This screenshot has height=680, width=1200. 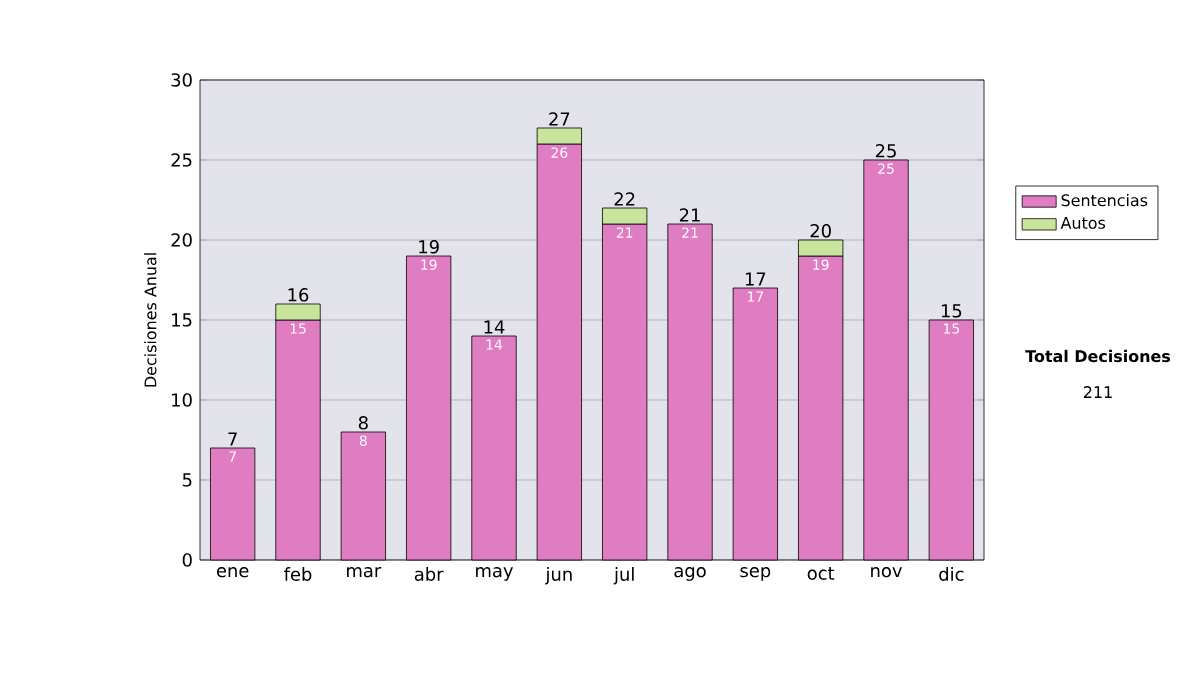 What do you see at coordinates (755, 279) in the screenshot?
I see `total-label: 17` at bounding box center [755, 279].